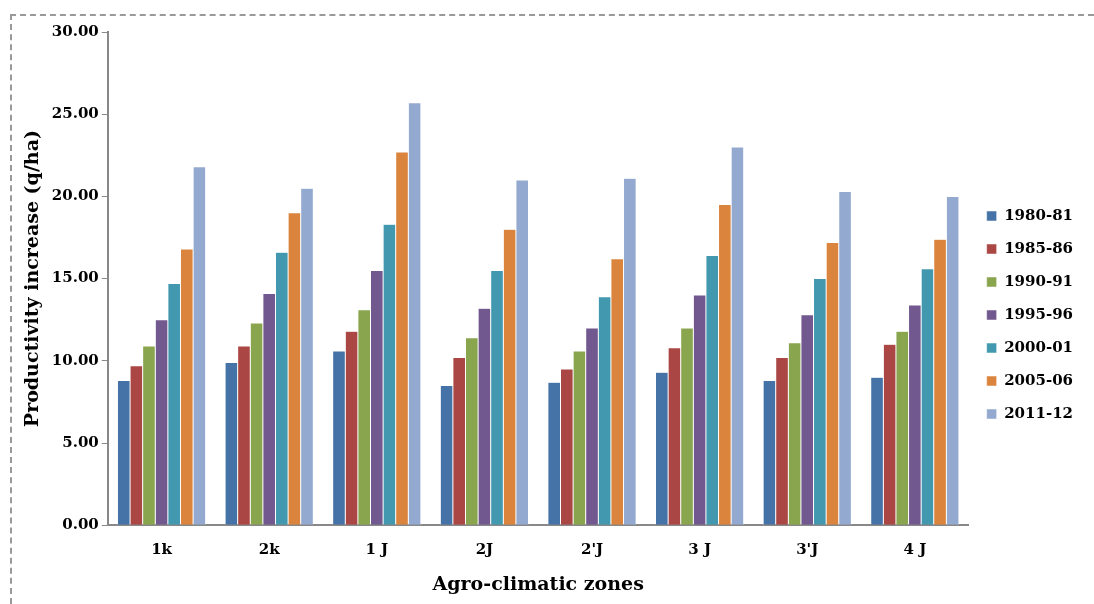  I want to click on y-tick-label: 5.00, so click(80, 441).